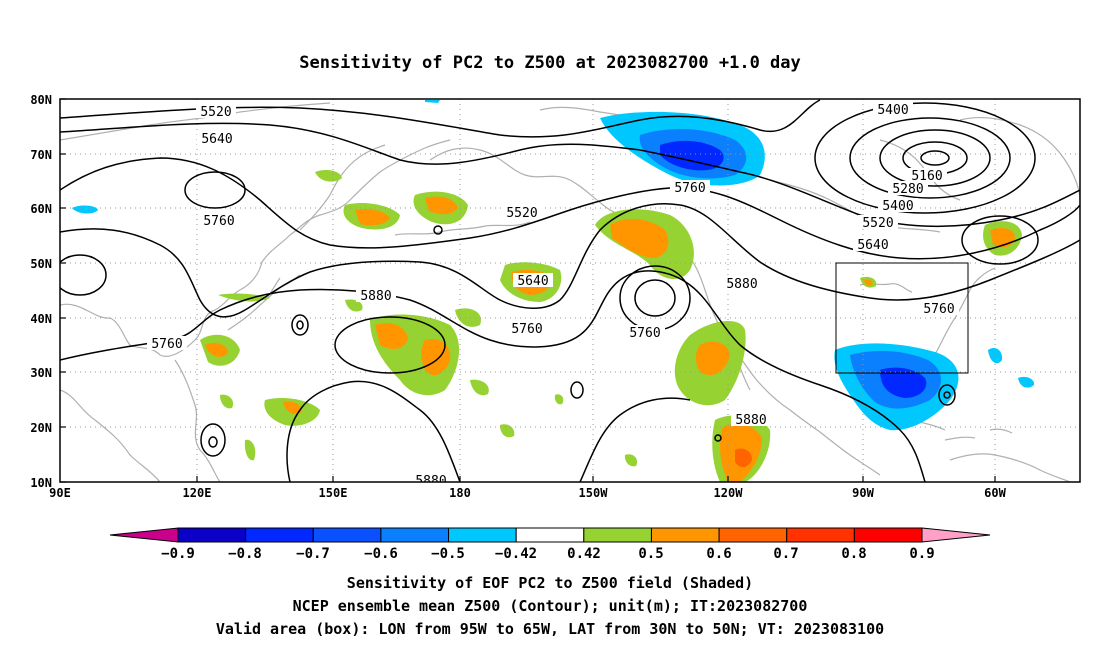  What do you see at coordinates (313, 554) in the screenshot?
I see `colorbar-label: −0.7` at bounding box center [313, 554].